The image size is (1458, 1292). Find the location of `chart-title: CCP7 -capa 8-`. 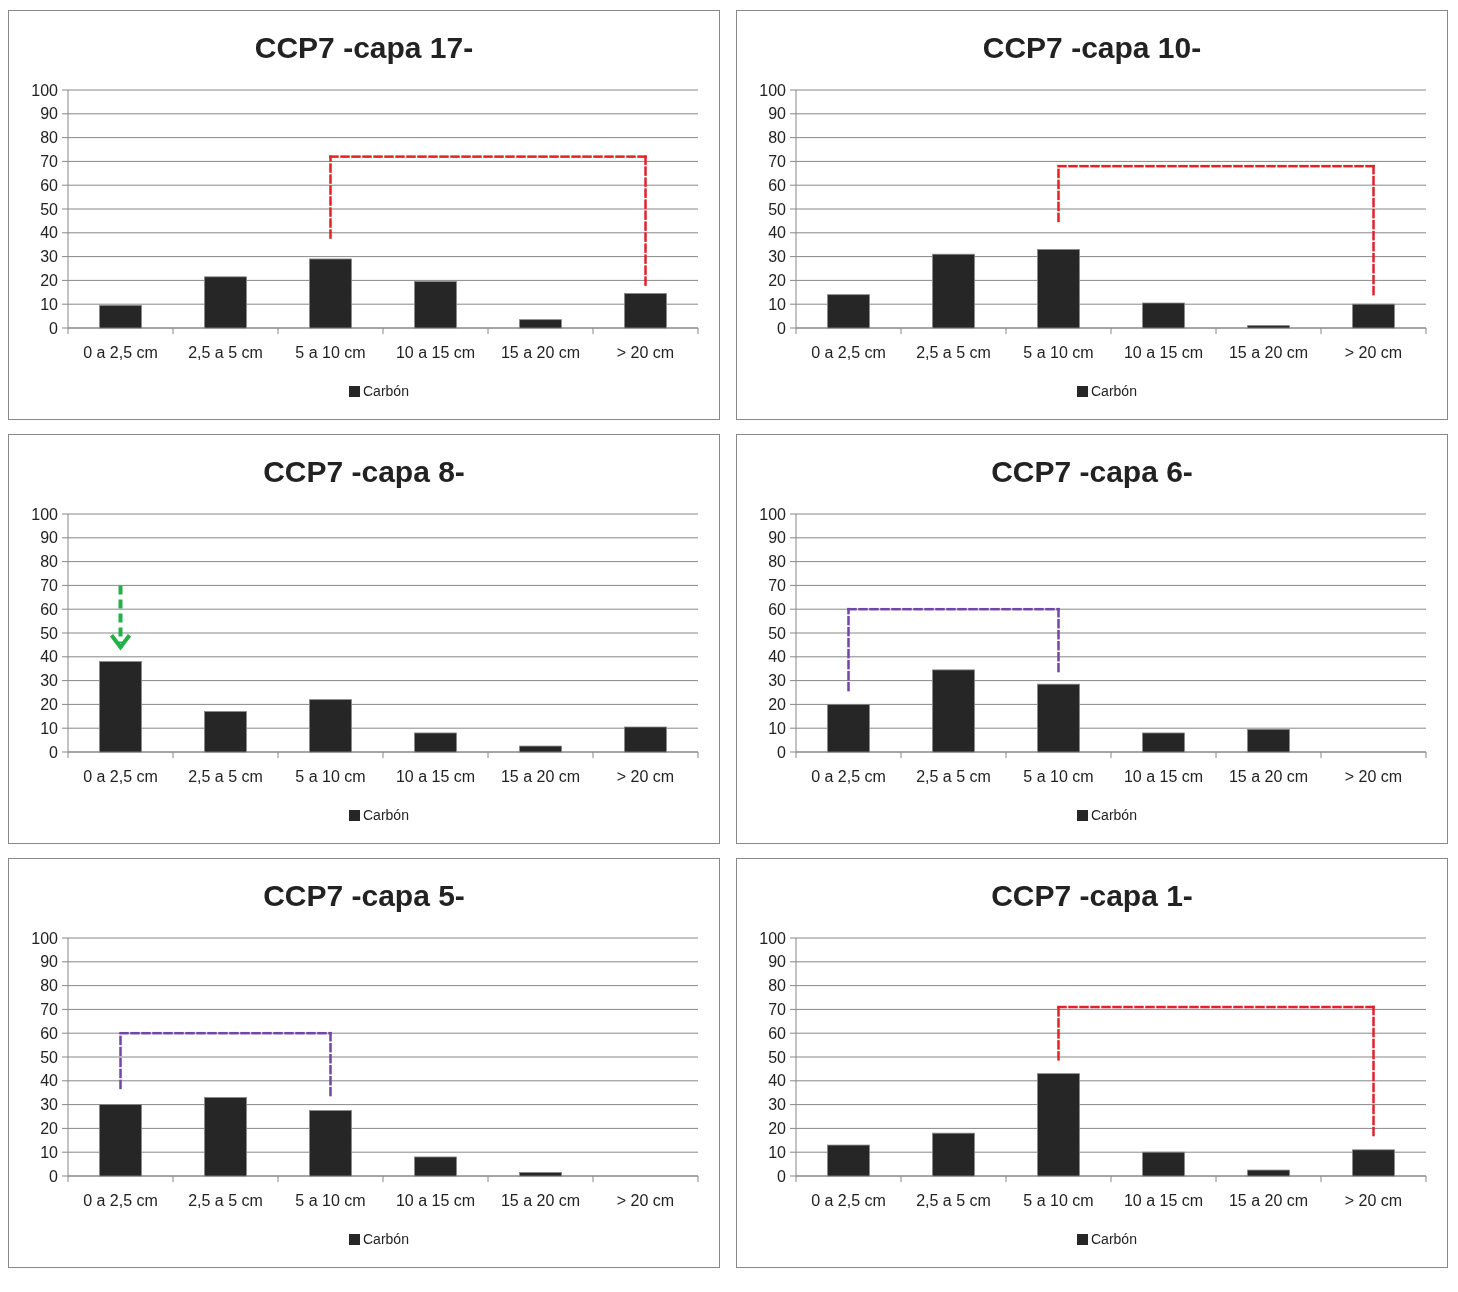

chart-title: CCP7 -capa 8- is located at coordinates (364, 471).